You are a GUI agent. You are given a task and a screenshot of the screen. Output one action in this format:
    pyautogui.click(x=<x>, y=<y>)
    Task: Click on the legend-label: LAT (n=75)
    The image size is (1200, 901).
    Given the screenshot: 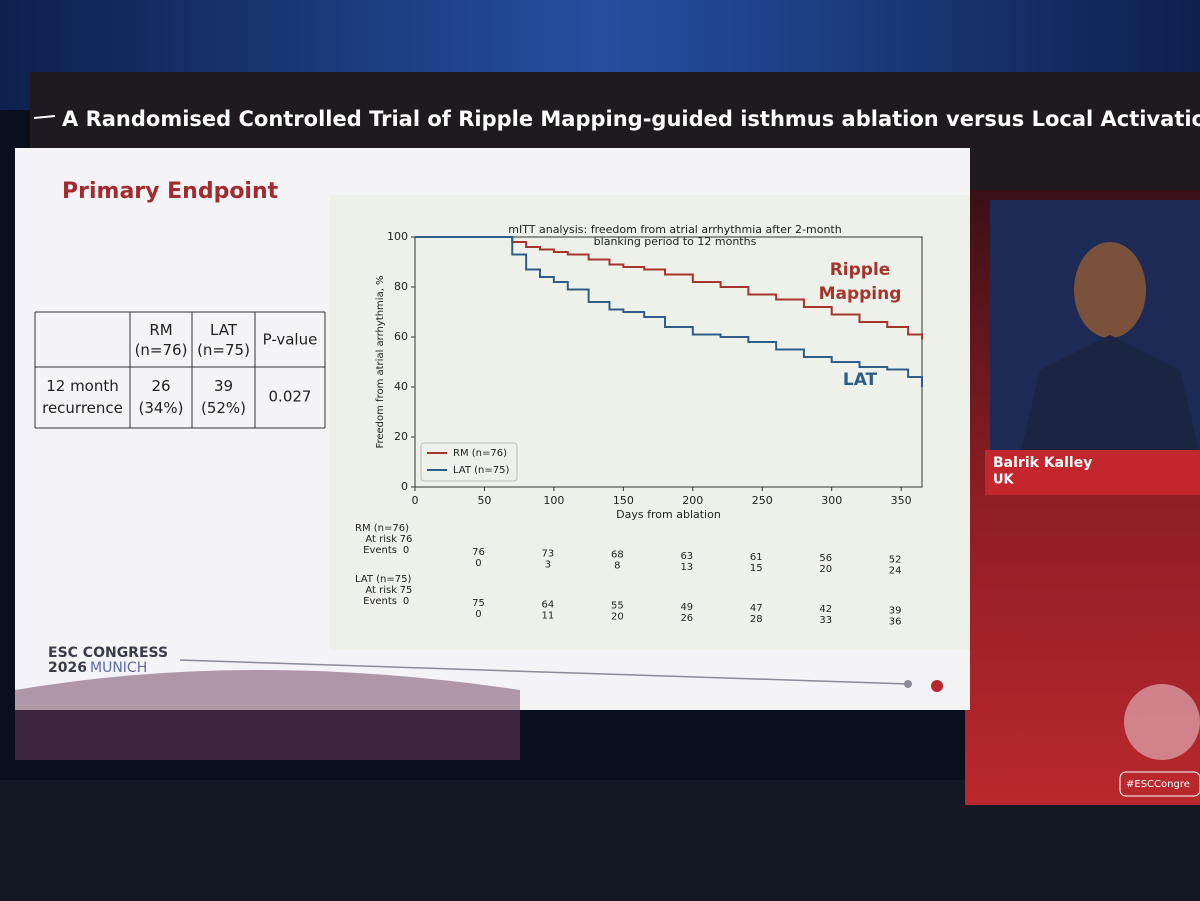 What is the action you would take?
    pyautogui.click(x=481, y=470)
    